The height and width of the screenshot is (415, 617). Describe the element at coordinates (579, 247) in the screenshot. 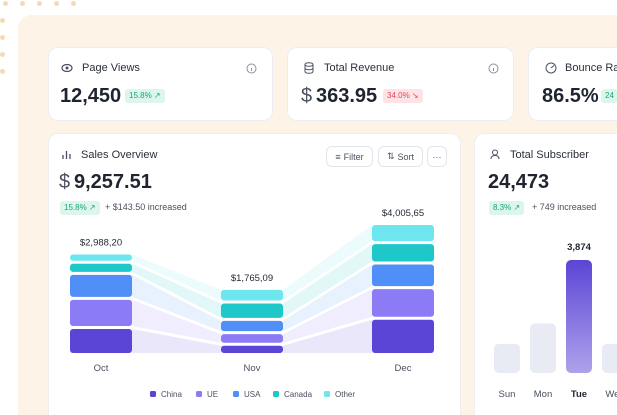

I see `value-label: 3,874` at that location.